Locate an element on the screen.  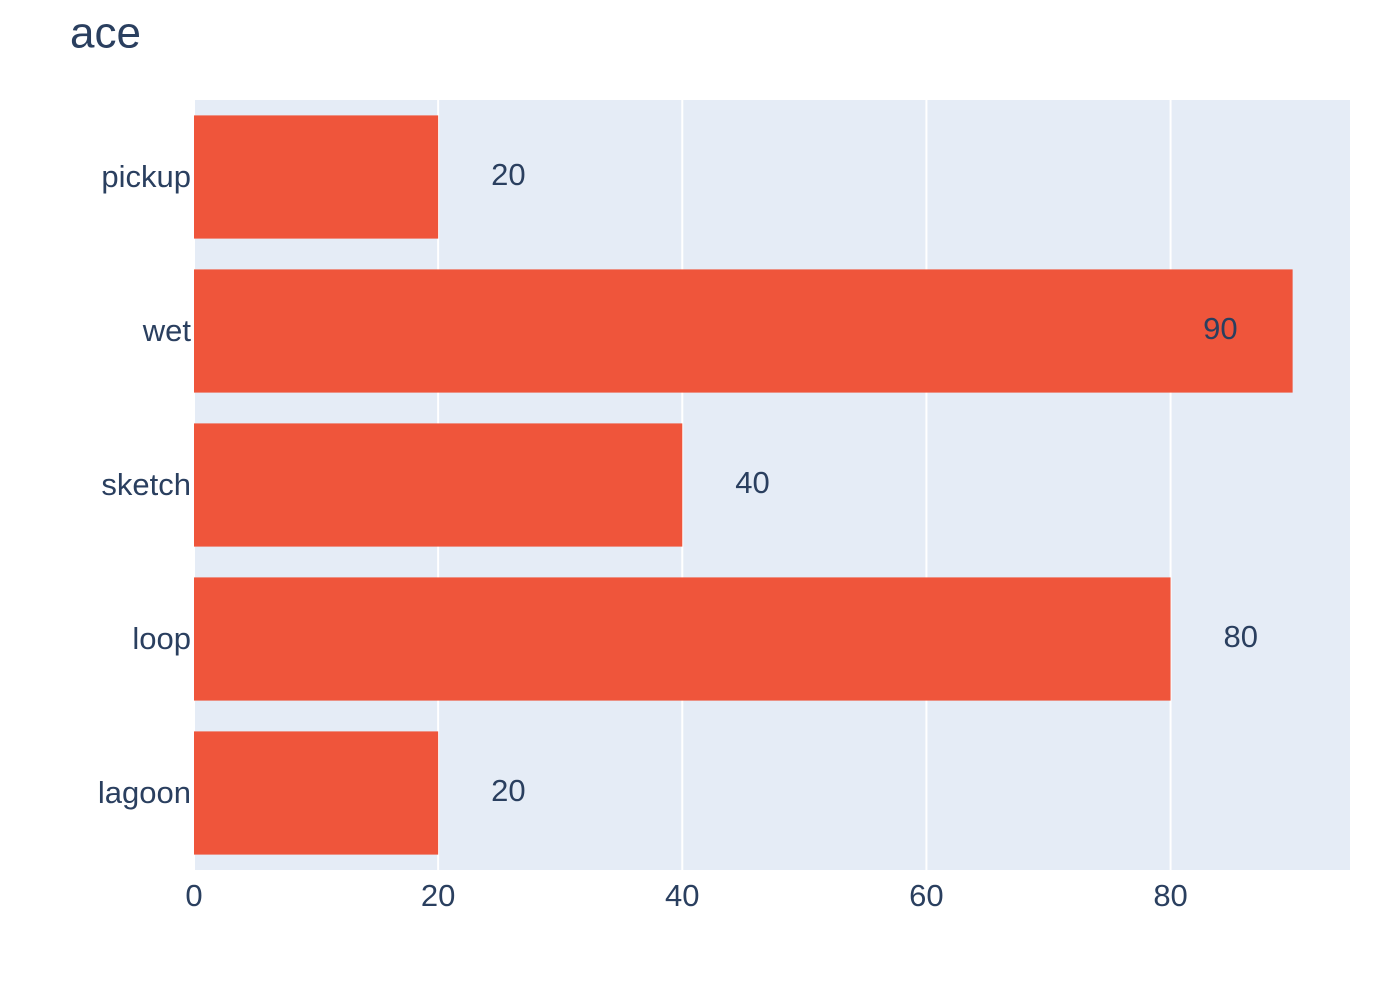
chart-title: ace is located at coordinates (105, 33).